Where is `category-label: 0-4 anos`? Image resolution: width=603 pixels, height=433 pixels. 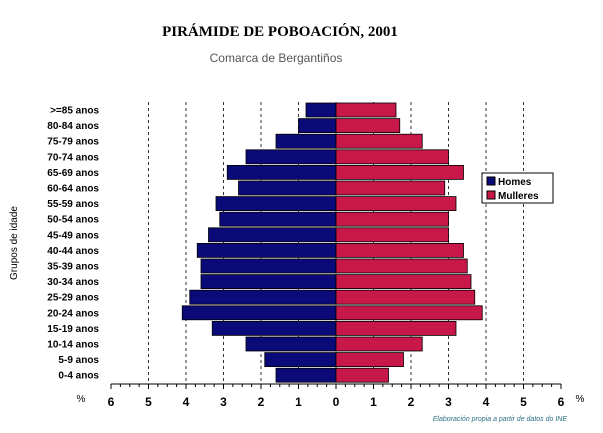
category-label: 0-4 anos is located at coordinates (78, 376).